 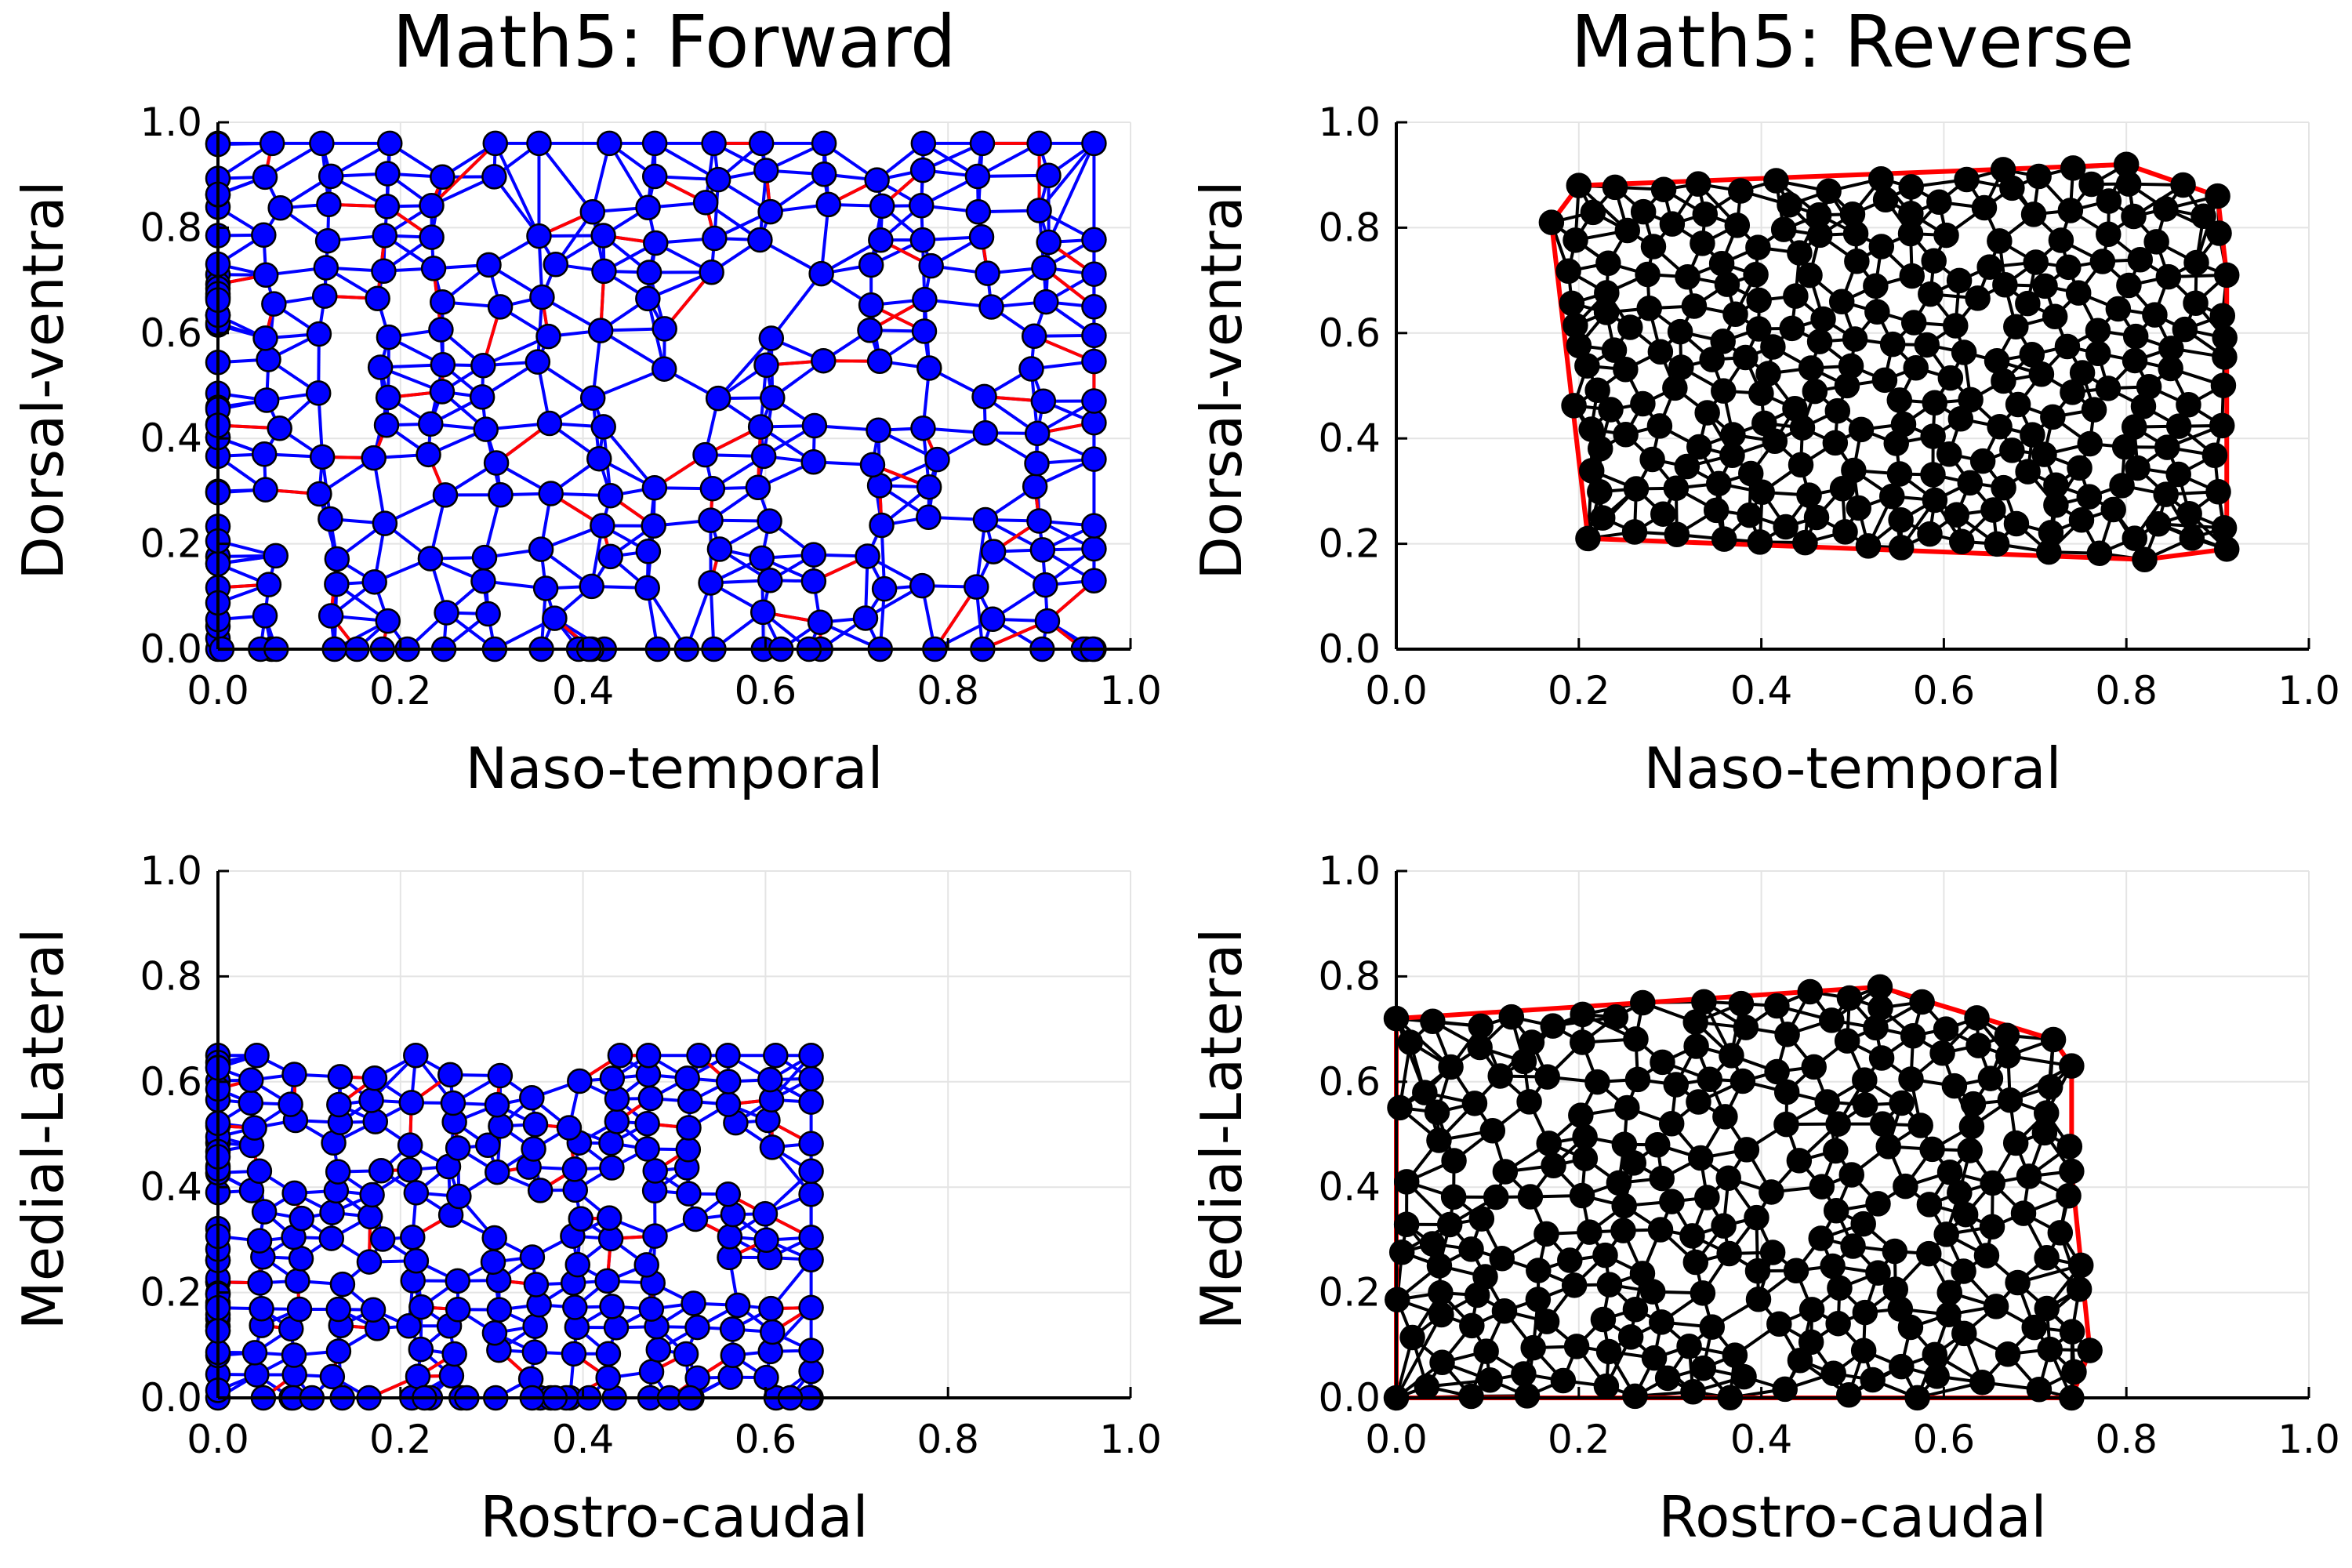 I want to click on y-tick-label: 0.8, so click(x=171, y=228).